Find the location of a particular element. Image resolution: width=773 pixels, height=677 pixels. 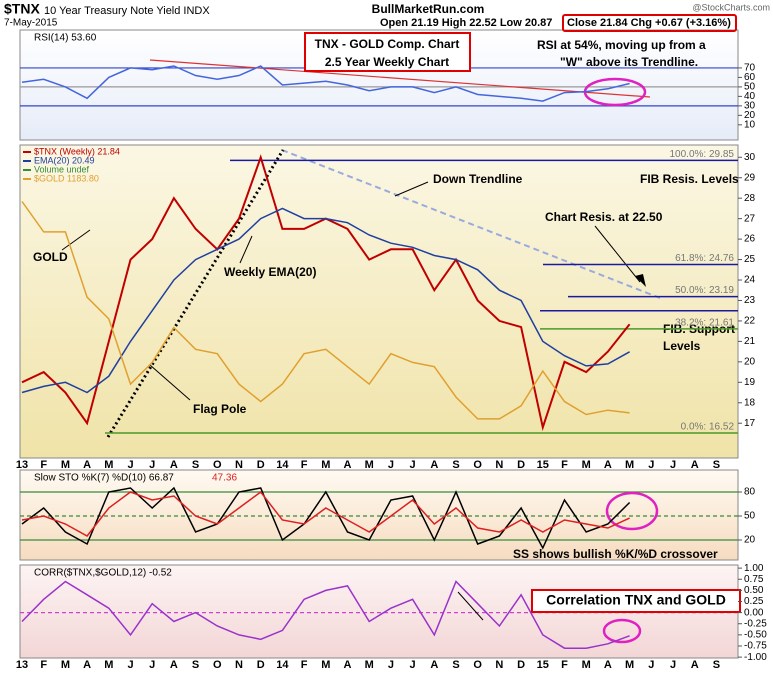

annotation: 2.5 Year Weekly Chart is located at coordinates (387, 62).